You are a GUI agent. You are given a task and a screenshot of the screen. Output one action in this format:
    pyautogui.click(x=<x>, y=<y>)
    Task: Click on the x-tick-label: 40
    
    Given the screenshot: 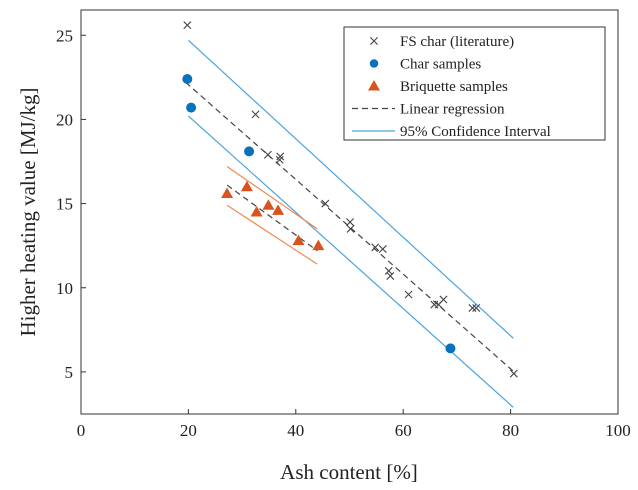 What is the action you would take?
    pyautogui.click(x=295, y=430)
    